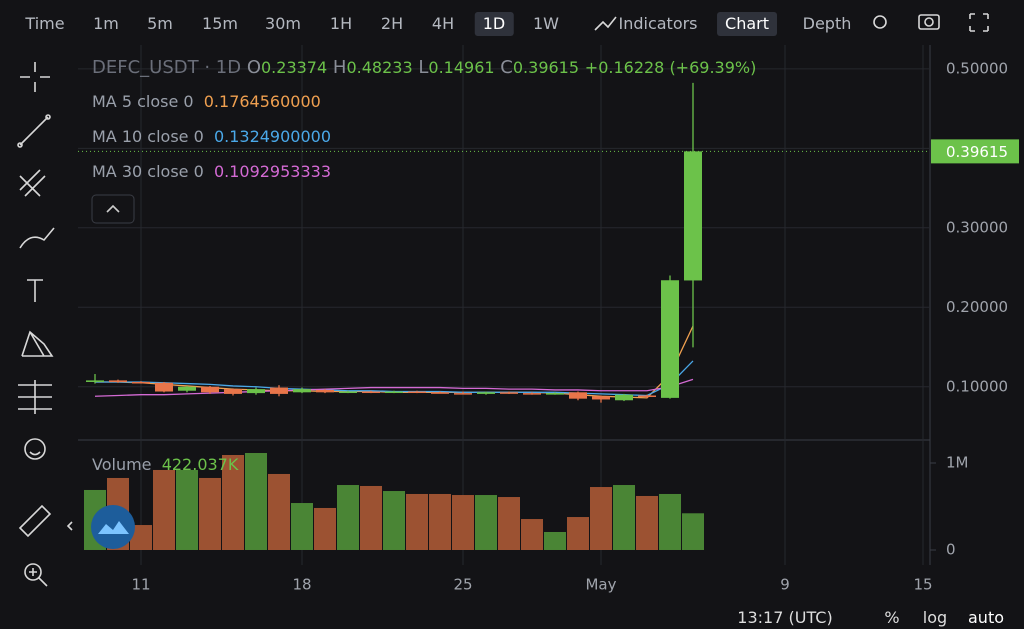  Describe the element at coordinates (951, 549) in the screenshot. I see `y2-tick-label: 0` at that location.